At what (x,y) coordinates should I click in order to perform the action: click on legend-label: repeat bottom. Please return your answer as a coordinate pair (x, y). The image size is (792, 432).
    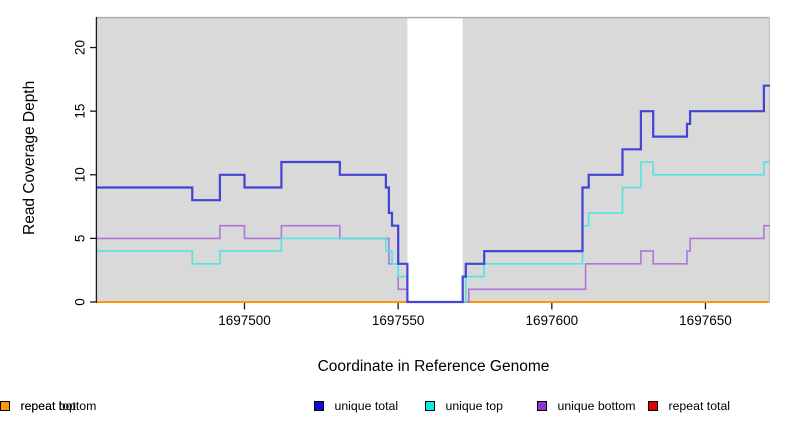
    Looking at the image, I should click on (58, 406).